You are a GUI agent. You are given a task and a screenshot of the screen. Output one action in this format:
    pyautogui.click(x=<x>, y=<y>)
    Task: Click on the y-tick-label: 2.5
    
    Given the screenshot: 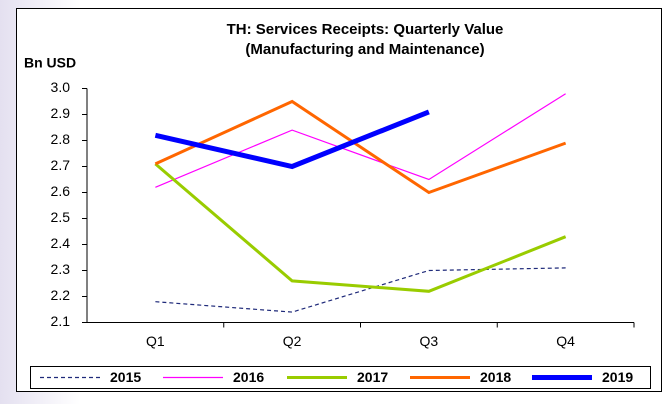 What is the action you would take?
    pyautogui.click(x=61, y=217)
    